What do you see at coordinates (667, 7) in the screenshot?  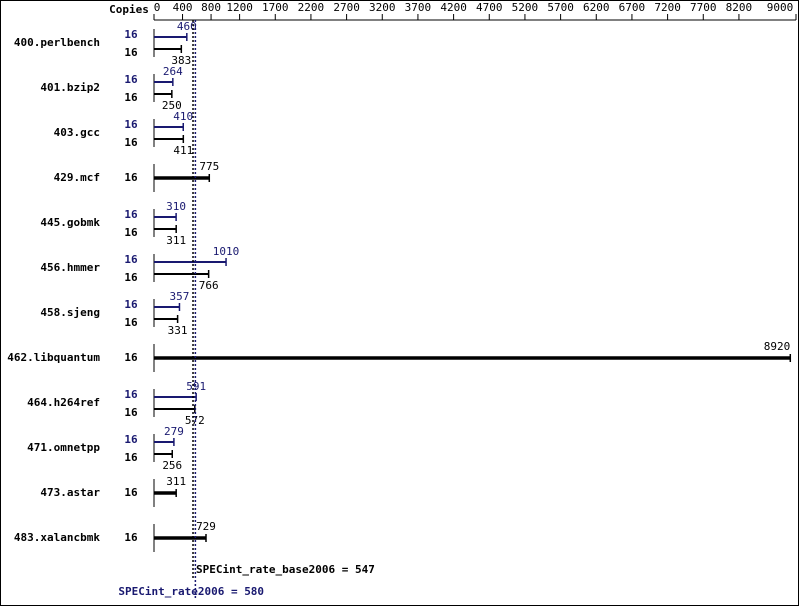 I see `x-tick-label: 7200` at bounding box center [667, 7].